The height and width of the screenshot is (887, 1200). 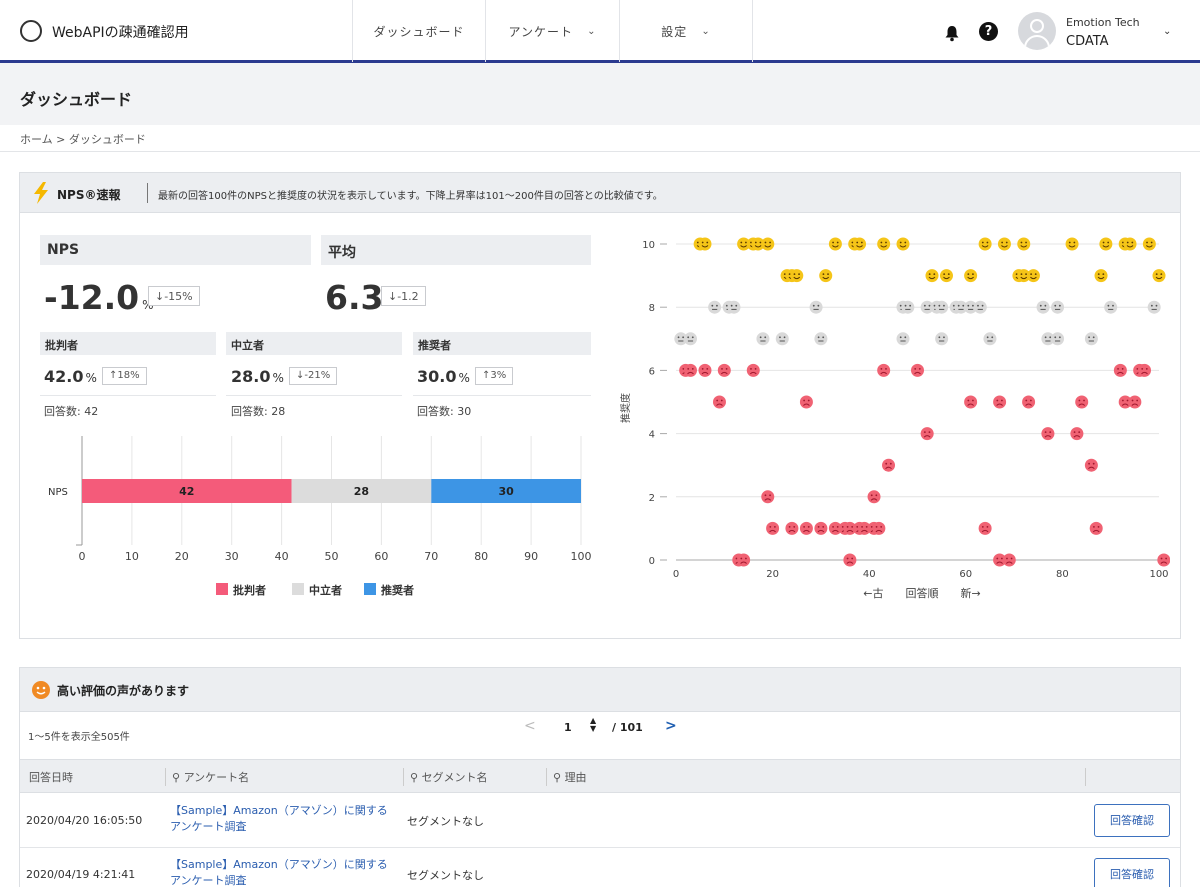 What do you see at coordinates (81, 874) in the screenshot?
I see `row-date: 2020/04/19 4:21:41` at bounding box center [81, 874].